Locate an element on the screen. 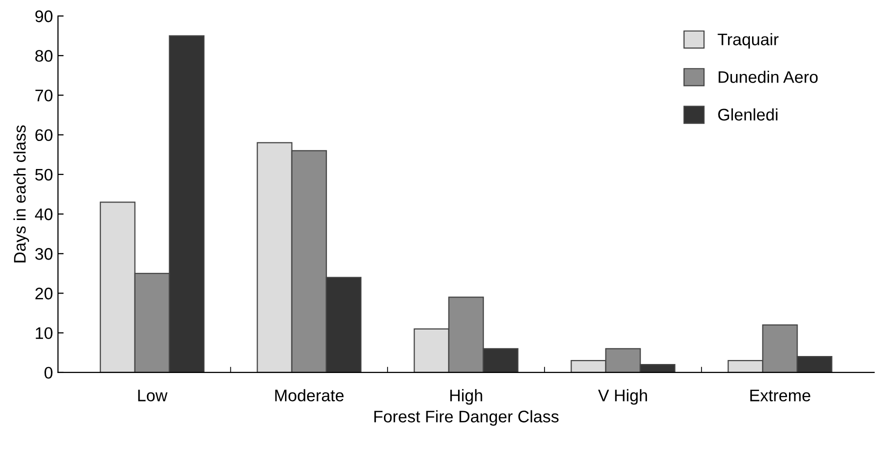 This screenshot has width=892, height=457. y-tick-label: 40 is located at coordinates (43, 214).